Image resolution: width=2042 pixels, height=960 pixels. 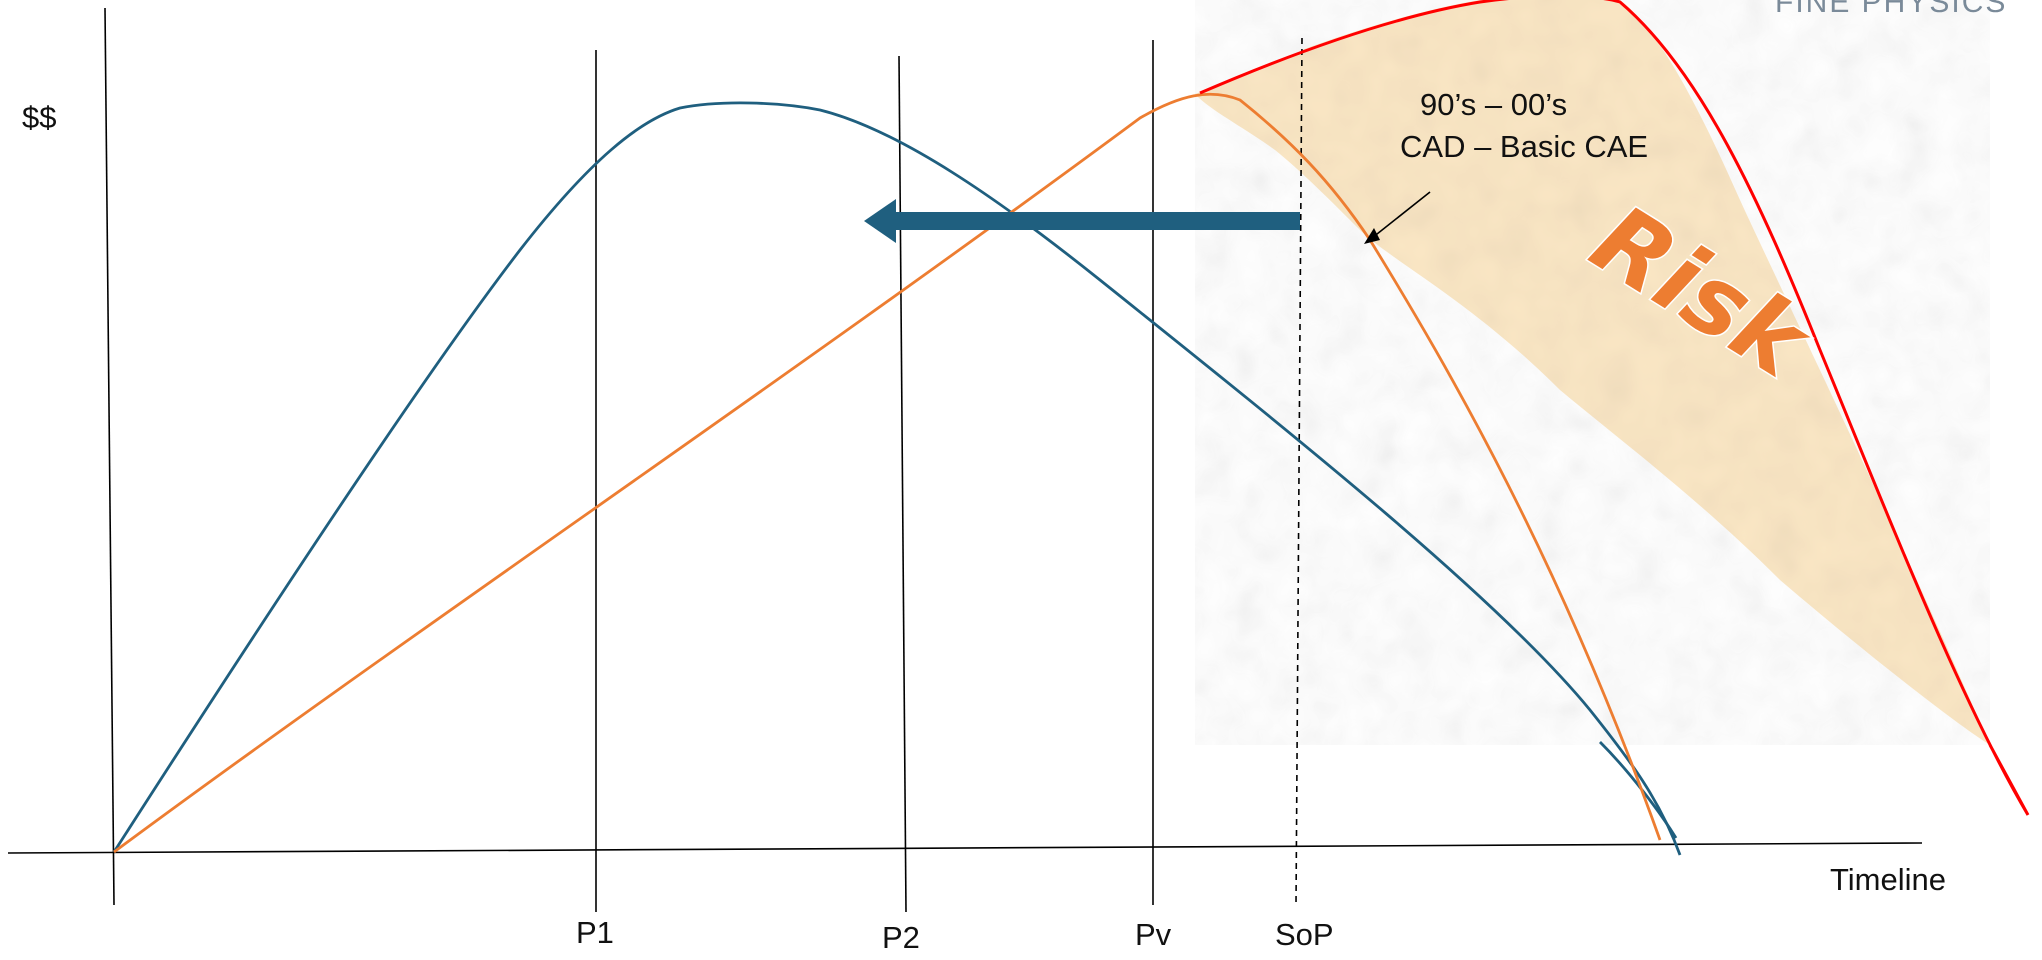 What do you see at coordinates (1524, 146) in the screenshot?
I see `annotation-line-2: CAD – Basic CAE` at bounding box center [1524, 146].